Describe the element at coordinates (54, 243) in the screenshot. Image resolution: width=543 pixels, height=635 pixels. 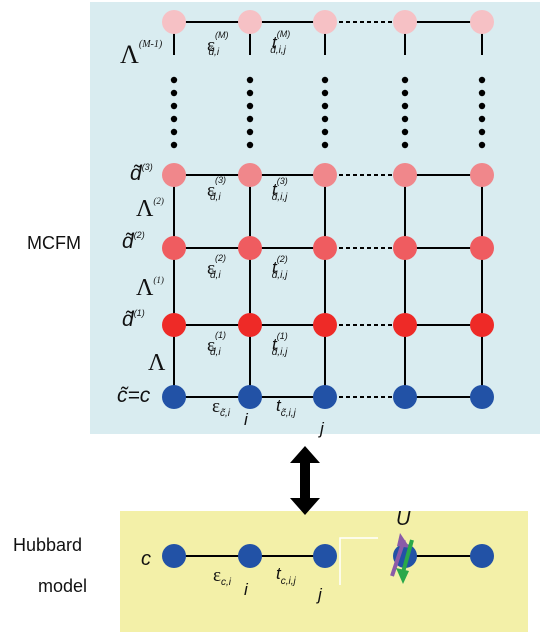
I see `mcfm-label: MCFM` at that location.